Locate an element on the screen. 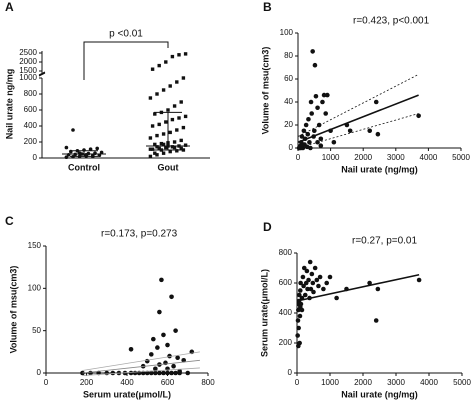 The height and width of the screenshot is (411, 474). y-tick-label: 1500 is located at coordinates (28, 70).